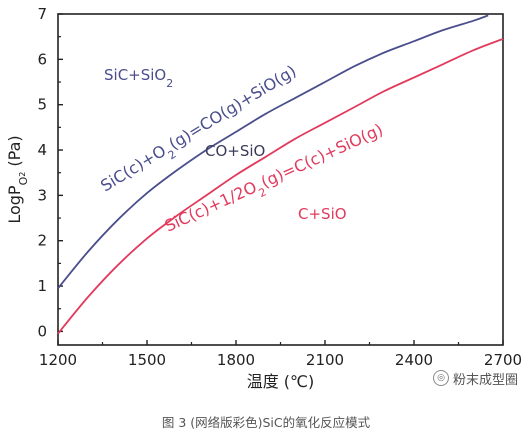 The height and width of the screenshot is (439, 532). What do you see at coordinates (42, 150) in the screenshot?
I see `y-tick-label: 4` at bounding box center [42, 150].